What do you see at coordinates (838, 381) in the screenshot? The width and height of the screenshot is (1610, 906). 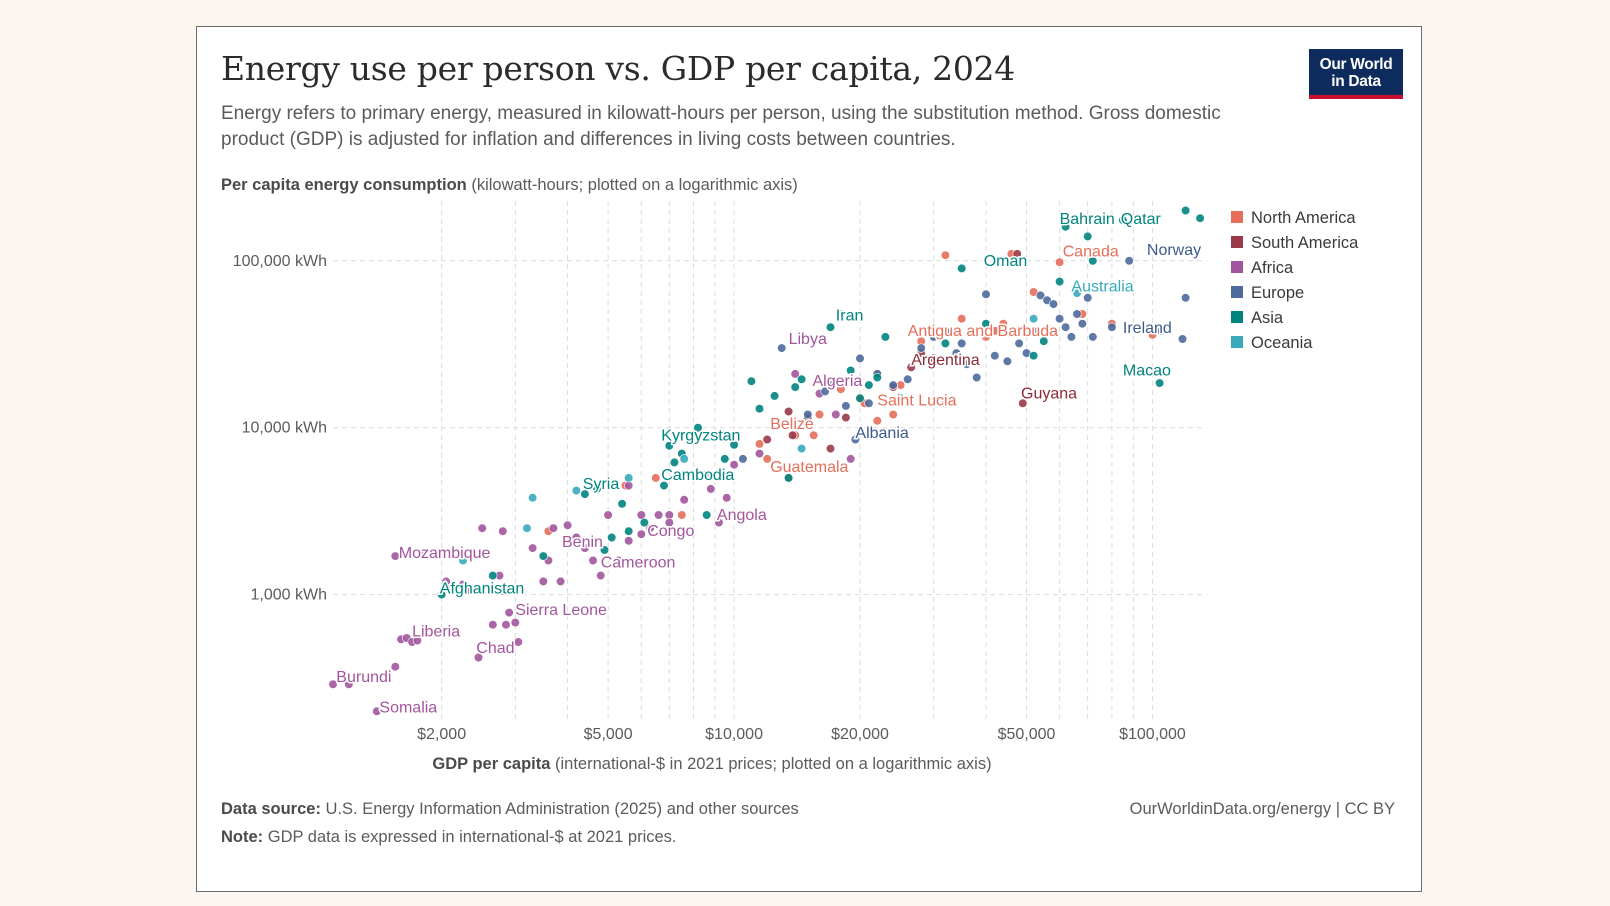 I see `point-label: Algeria` at bounding box center [838, 381].